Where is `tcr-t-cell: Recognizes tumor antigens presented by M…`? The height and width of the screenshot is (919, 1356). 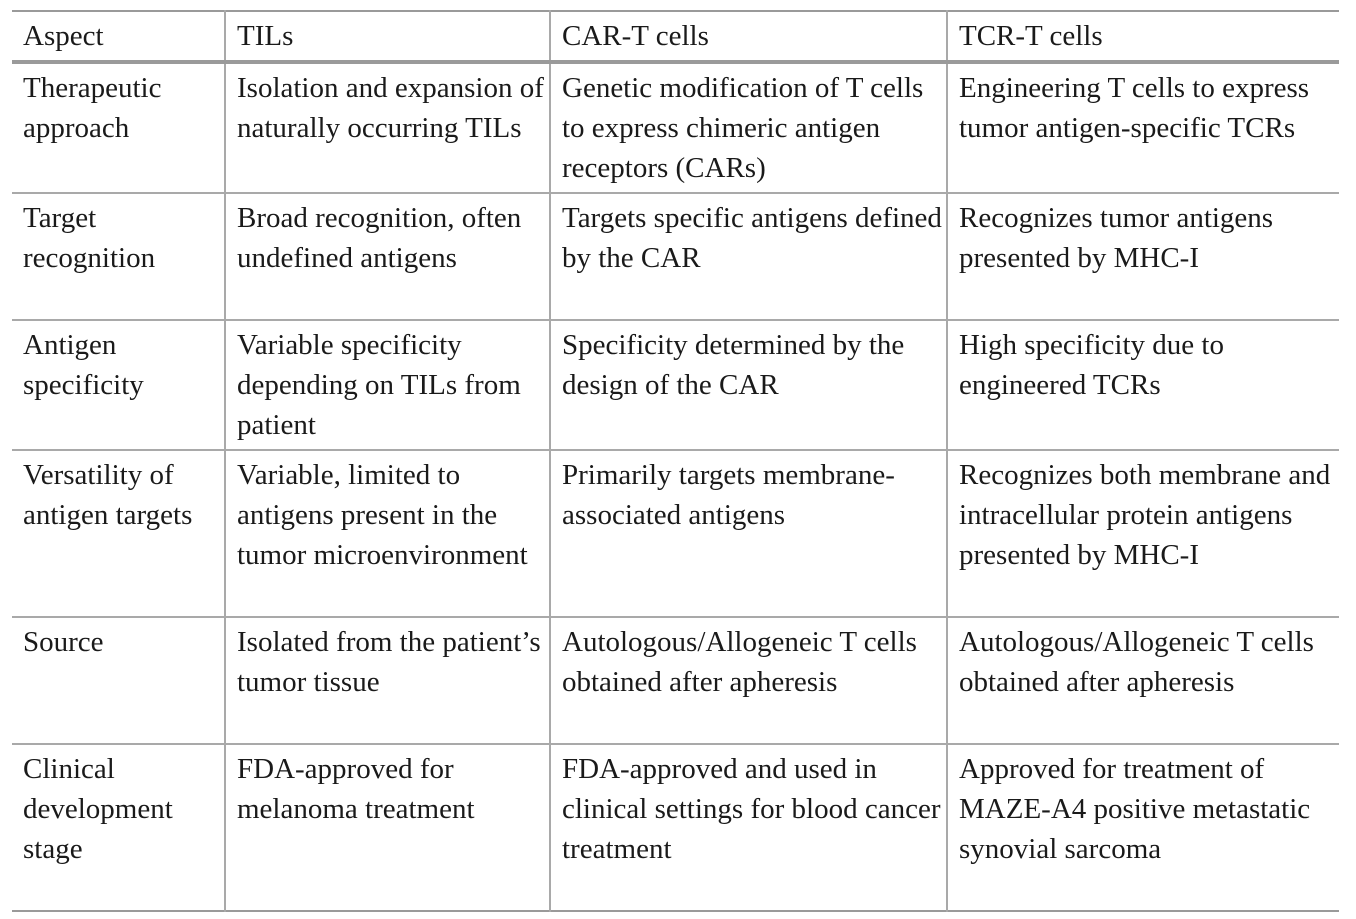
tcr-t-cell: Recognizes tumor antigens presented by M… is located at coordinates (1142, 256).